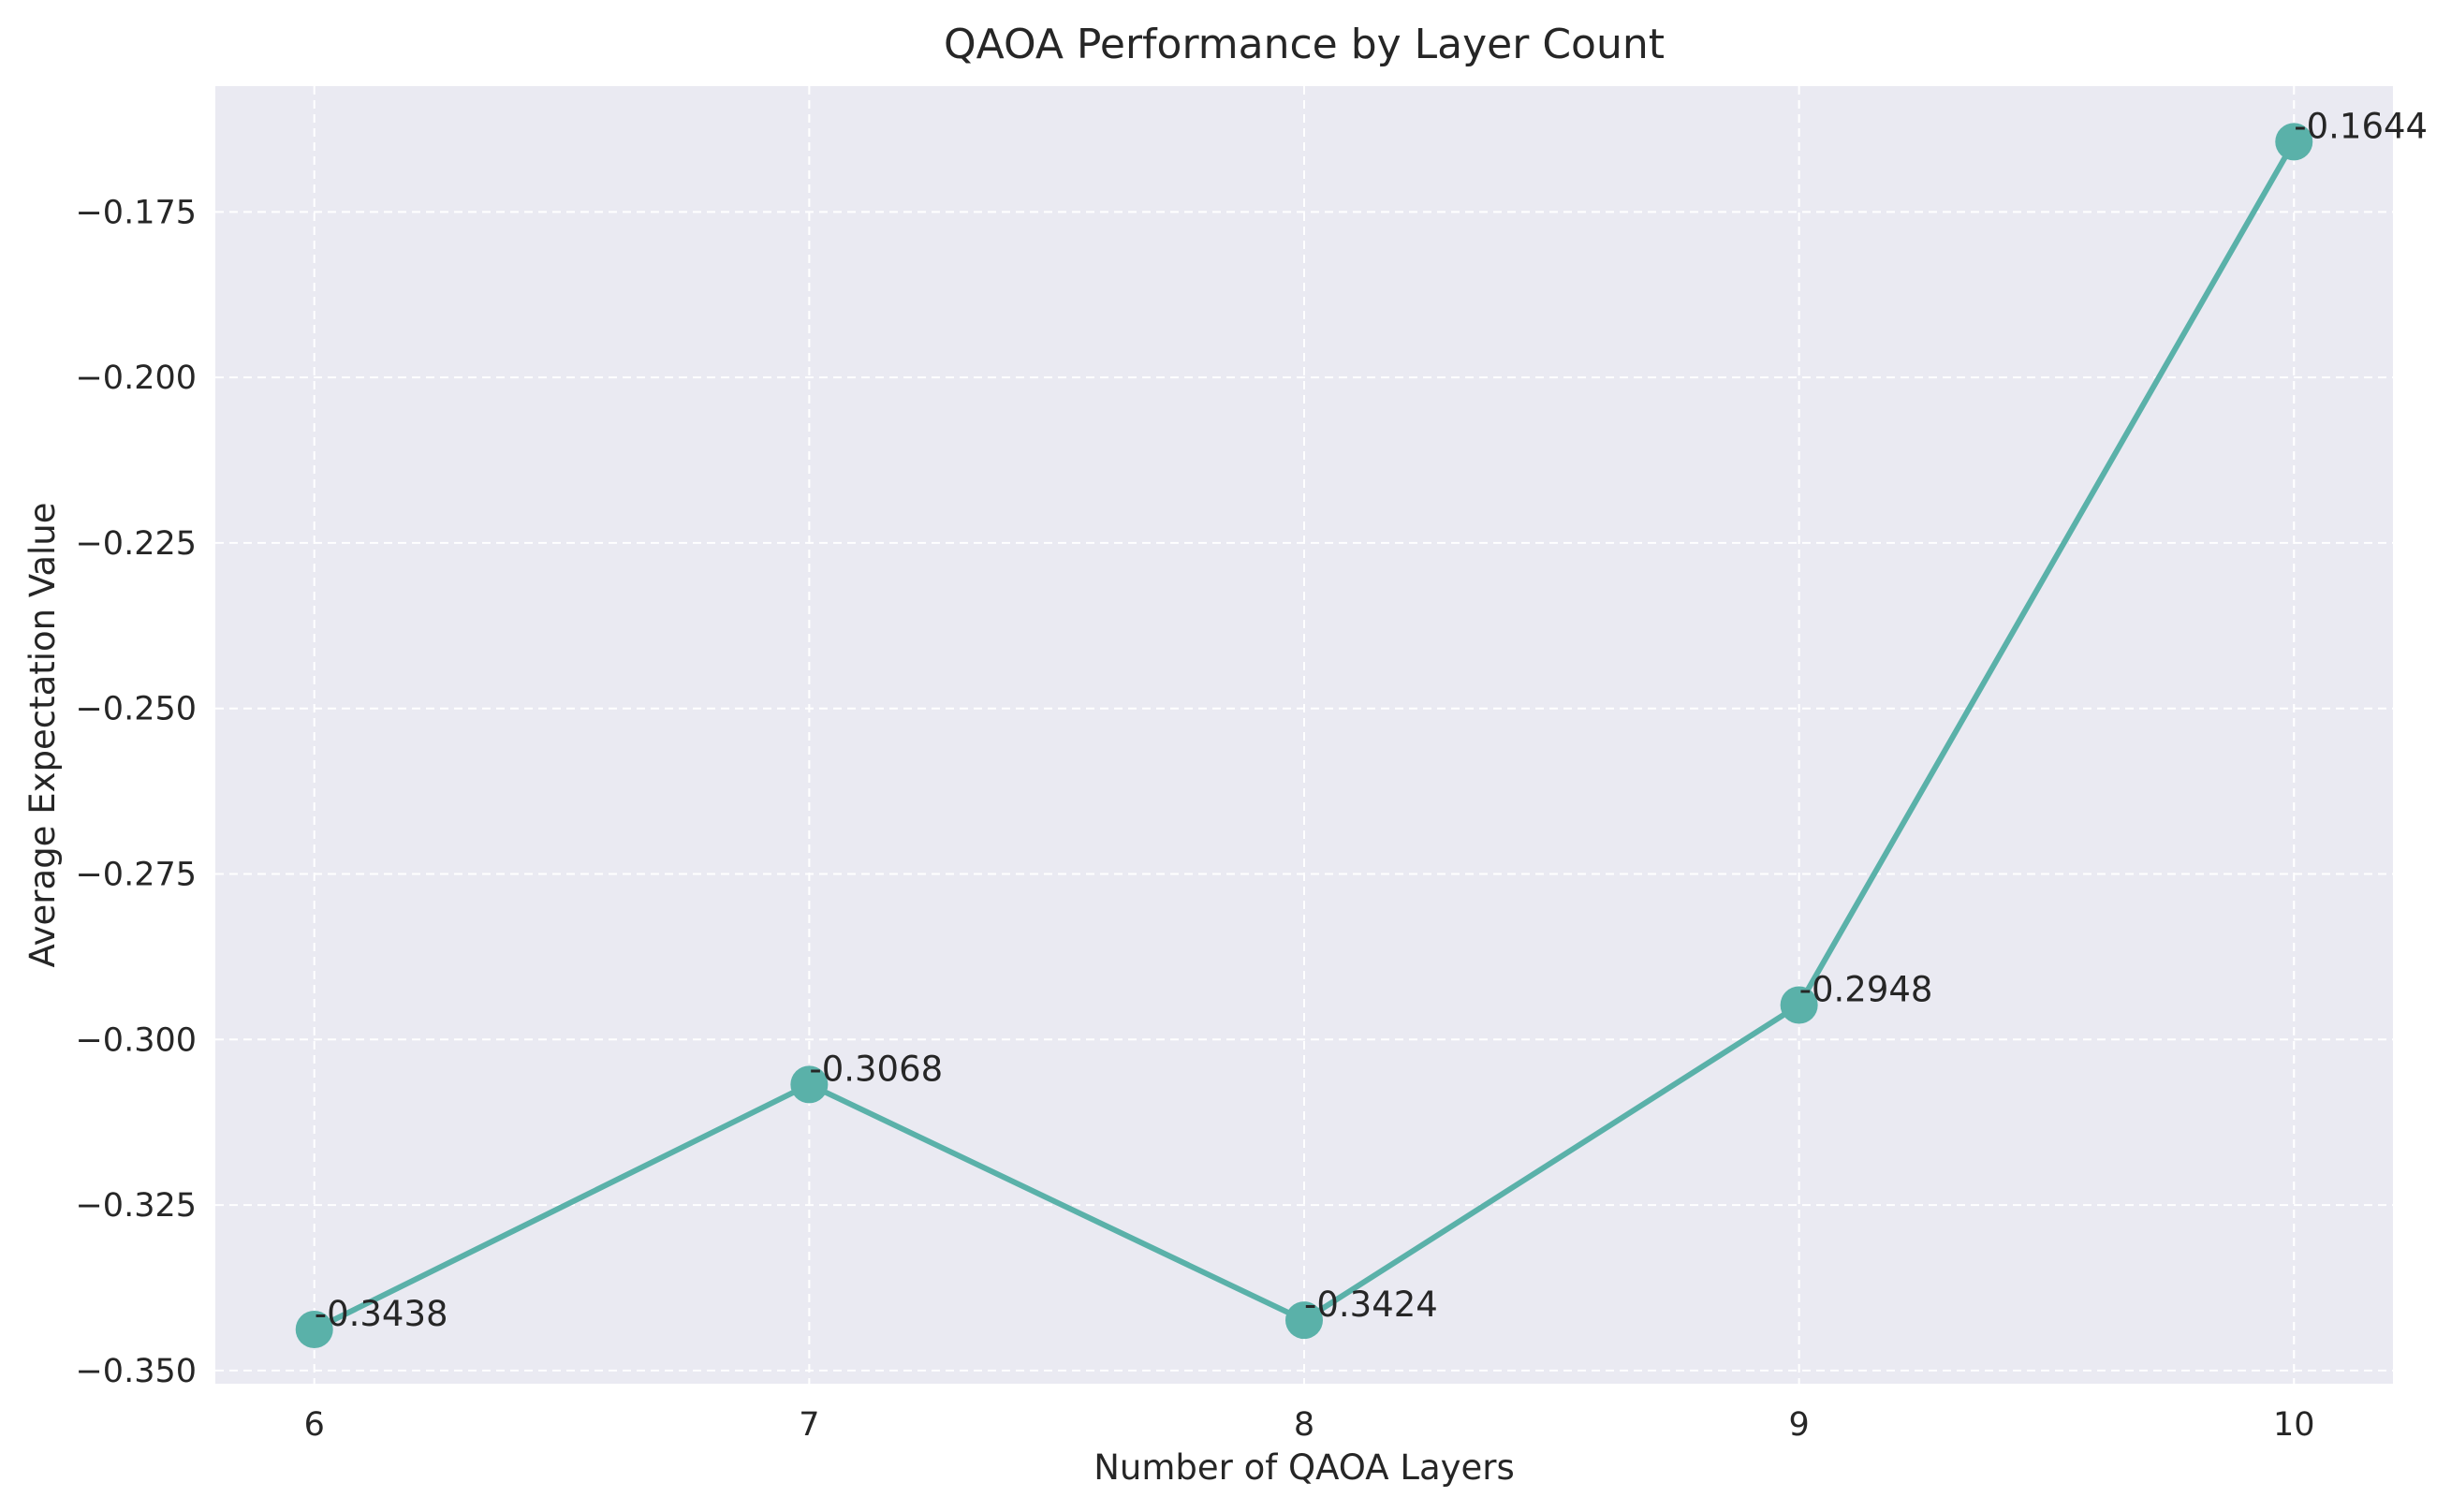 This screenshot has width=2451, height=1512. I want to click on x-tick-label: 6, so click(314, 1425).